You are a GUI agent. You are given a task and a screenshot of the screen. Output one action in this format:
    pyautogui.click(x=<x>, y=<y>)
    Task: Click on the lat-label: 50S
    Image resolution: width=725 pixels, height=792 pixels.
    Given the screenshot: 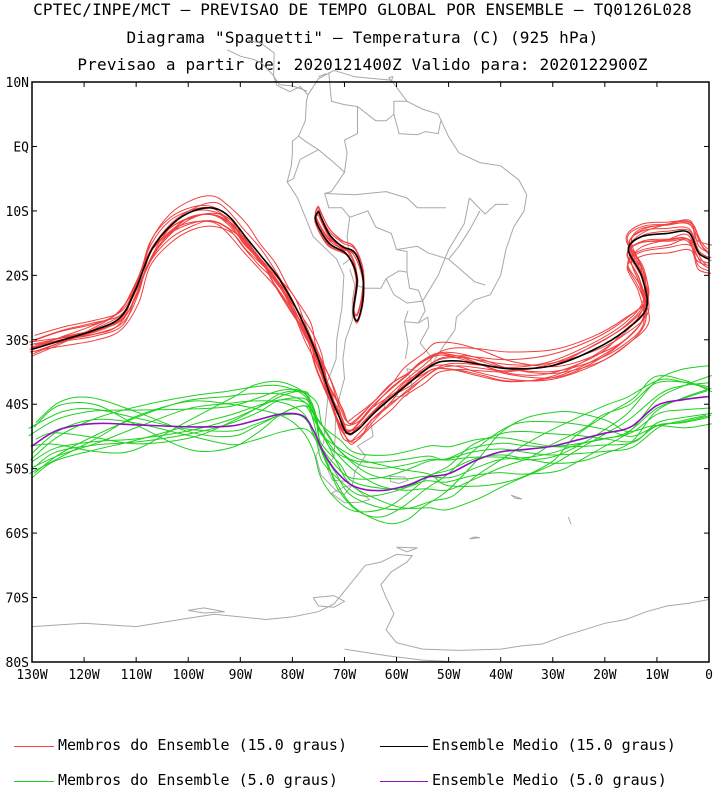 What is the action you would take?
    pyautogui.click(x=17, y=470)
    